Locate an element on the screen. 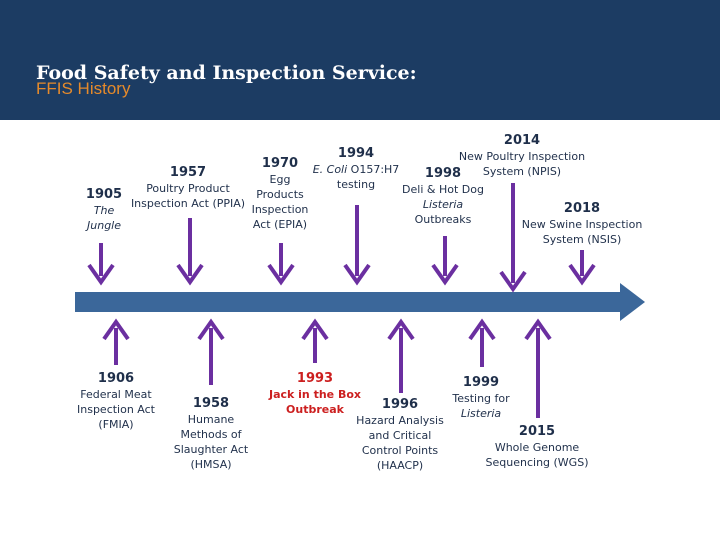 Image resolution: width=720 pixels, height=540 pixels. event-line: New Swine Inspection is located at coordinates (582, 224).